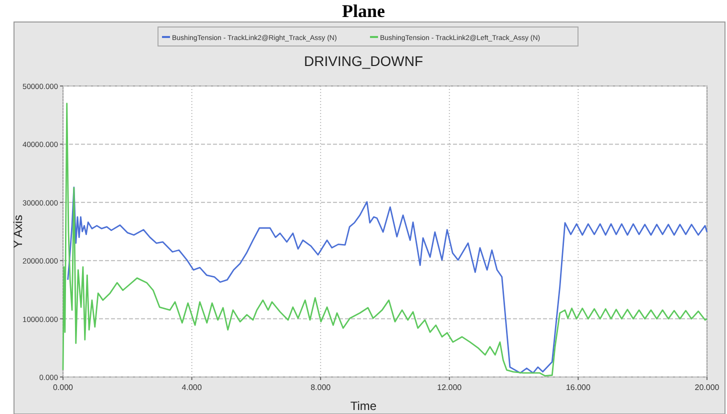  What do you see at coordinates (363, 61) in the screenshot?
I see `chart-subtitle: DRIVING_DOWNF` at bounding box center [363, 61].